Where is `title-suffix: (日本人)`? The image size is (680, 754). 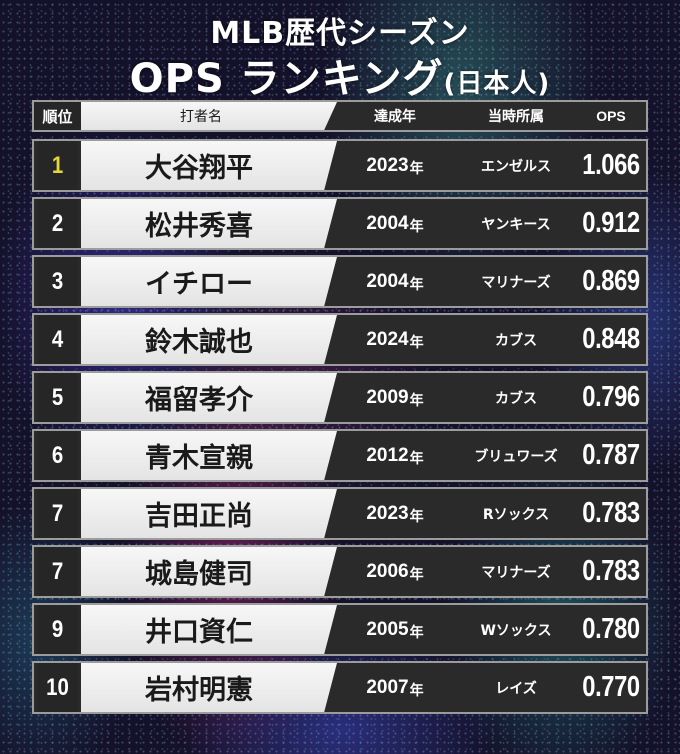
title-suffix: (日本人) is located at coordinates (497, 84).